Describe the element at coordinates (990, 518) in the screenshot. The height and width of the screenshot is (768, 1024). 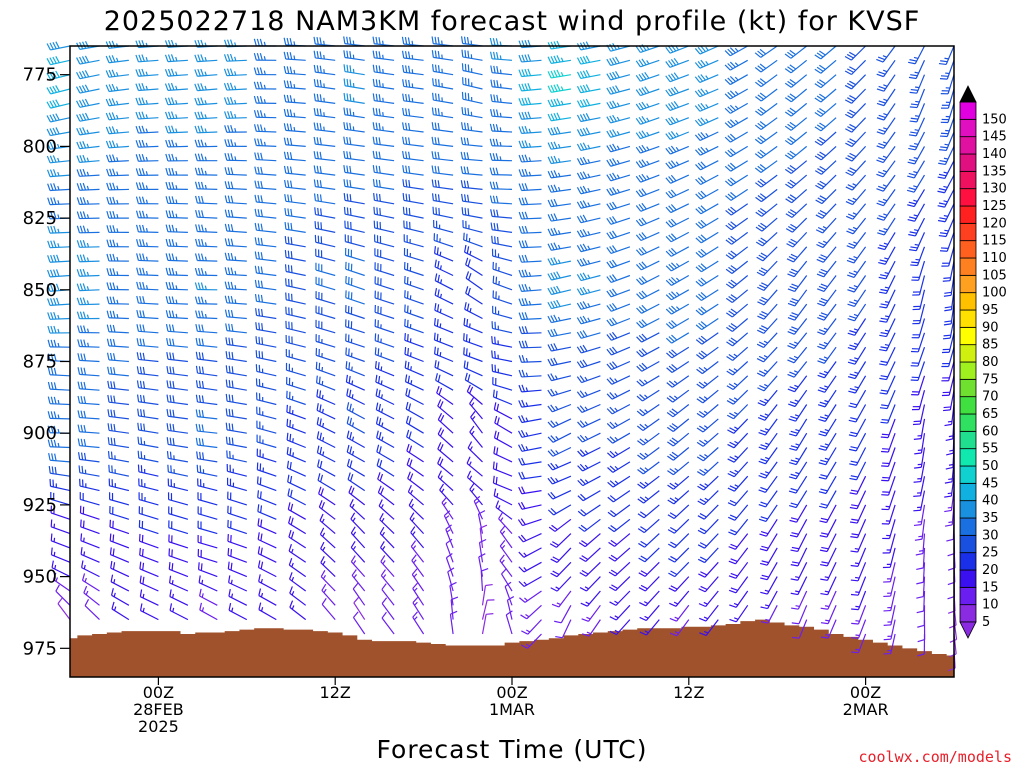
I see `colorbar-label: 35` at that location.